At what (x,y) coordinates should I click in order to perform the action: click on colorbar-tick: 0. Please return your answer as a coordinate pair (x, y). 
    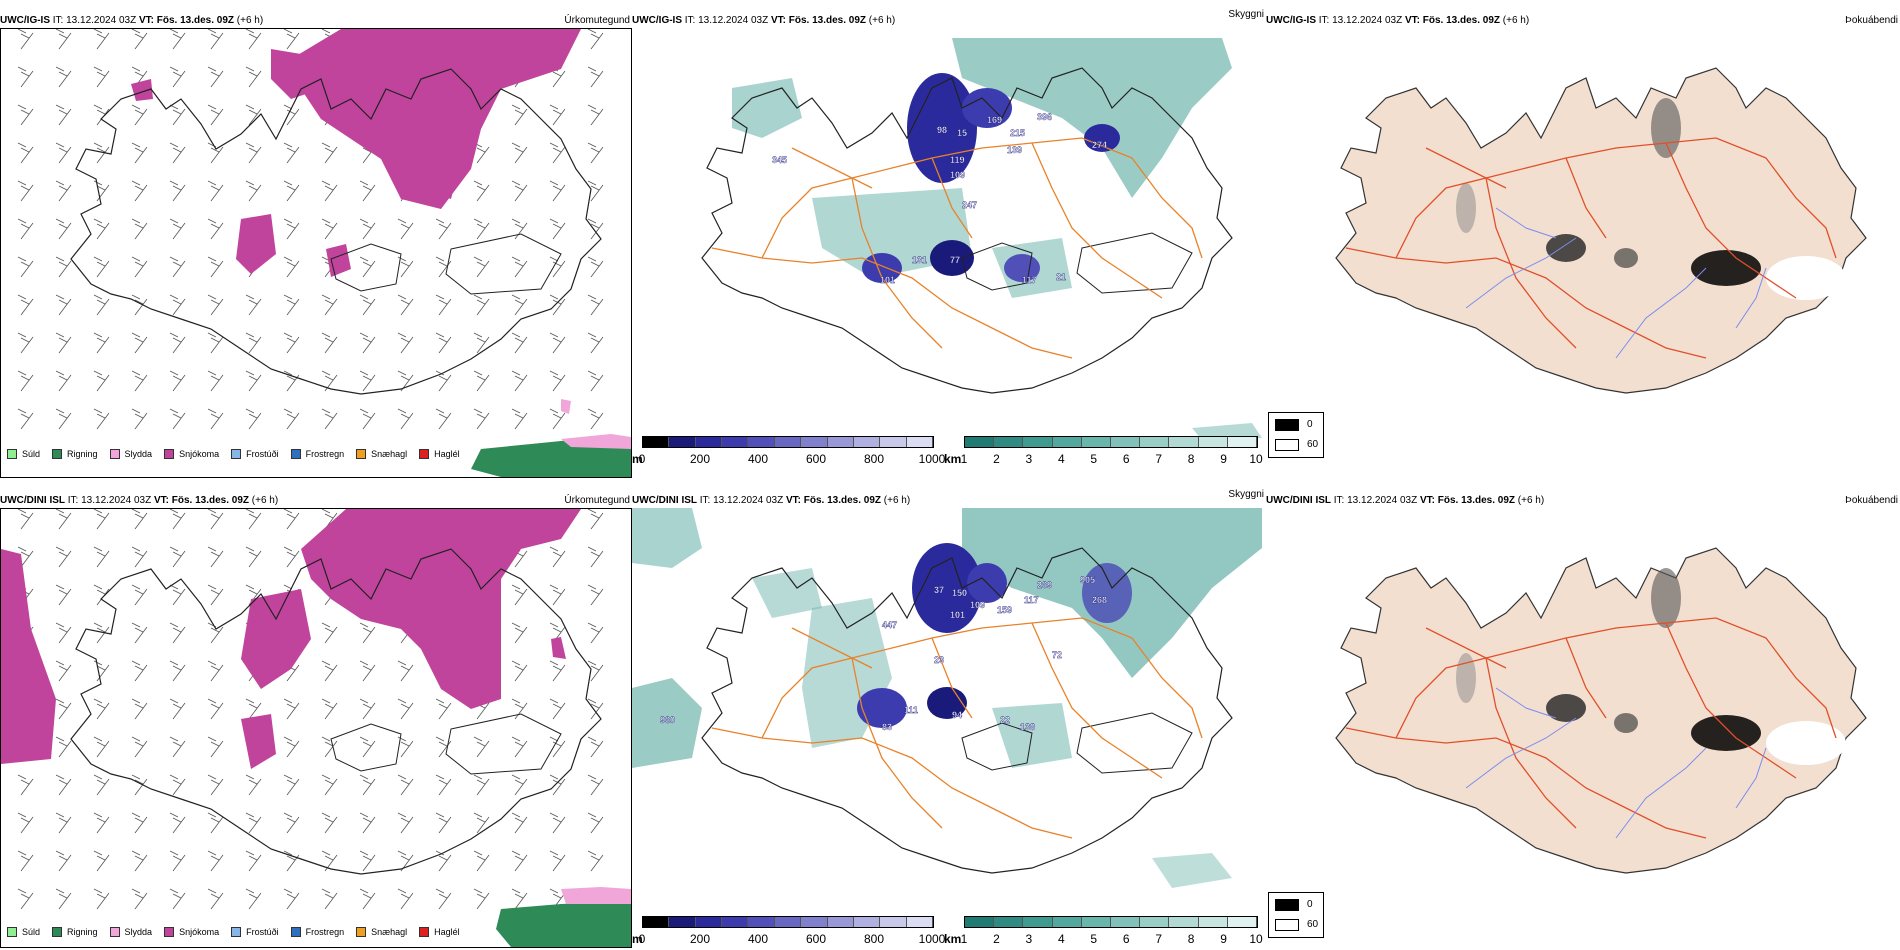
    Looking at the image, I should click on (642, 459).